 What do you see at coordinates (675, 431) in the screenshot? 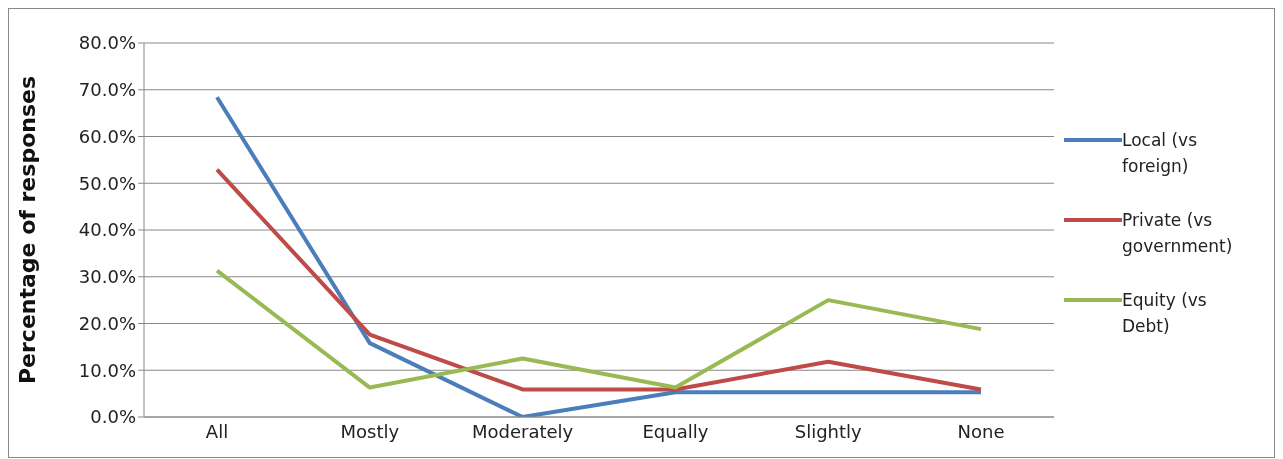
I see `x-tick-label: Equally` at bounding box center [675, 431].